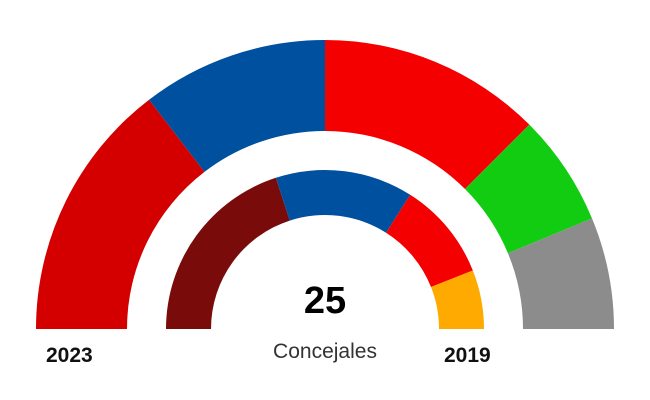 This screenshot has height=400, width=650. What do you see at coordinates (69, 355) in the screenshot?
I see `year-label-2023: 2023` at bounding box center [69, 355].